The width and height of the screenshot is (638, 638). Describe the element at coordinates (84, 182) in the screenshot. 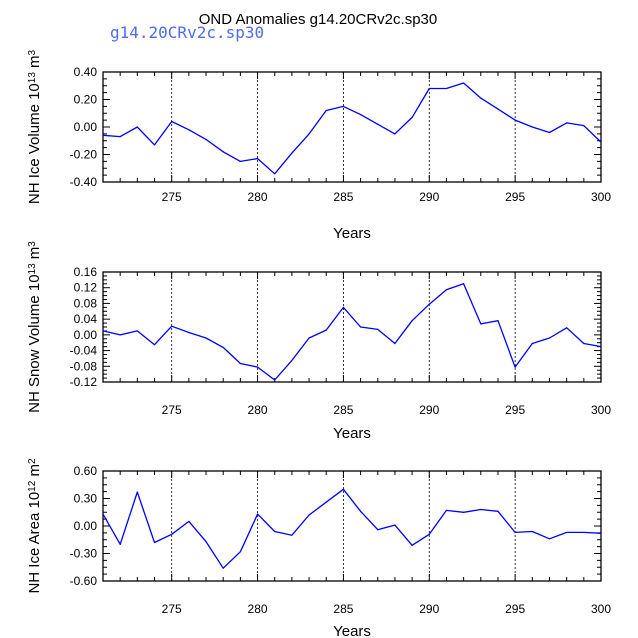

I see `ice-volume-y-tick-label: -0.40` at that location.